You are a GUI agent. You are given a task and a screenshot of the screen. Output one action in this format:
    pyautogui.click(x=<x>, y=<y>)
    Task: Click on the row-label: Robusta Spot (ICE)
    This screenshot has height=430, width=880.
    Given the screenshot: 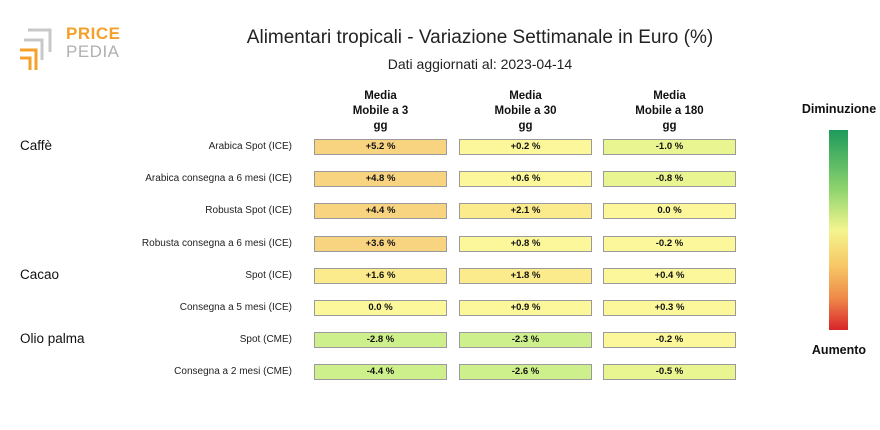 What is the action you would take?
    pyautogui.click(x=248, y=211)
    